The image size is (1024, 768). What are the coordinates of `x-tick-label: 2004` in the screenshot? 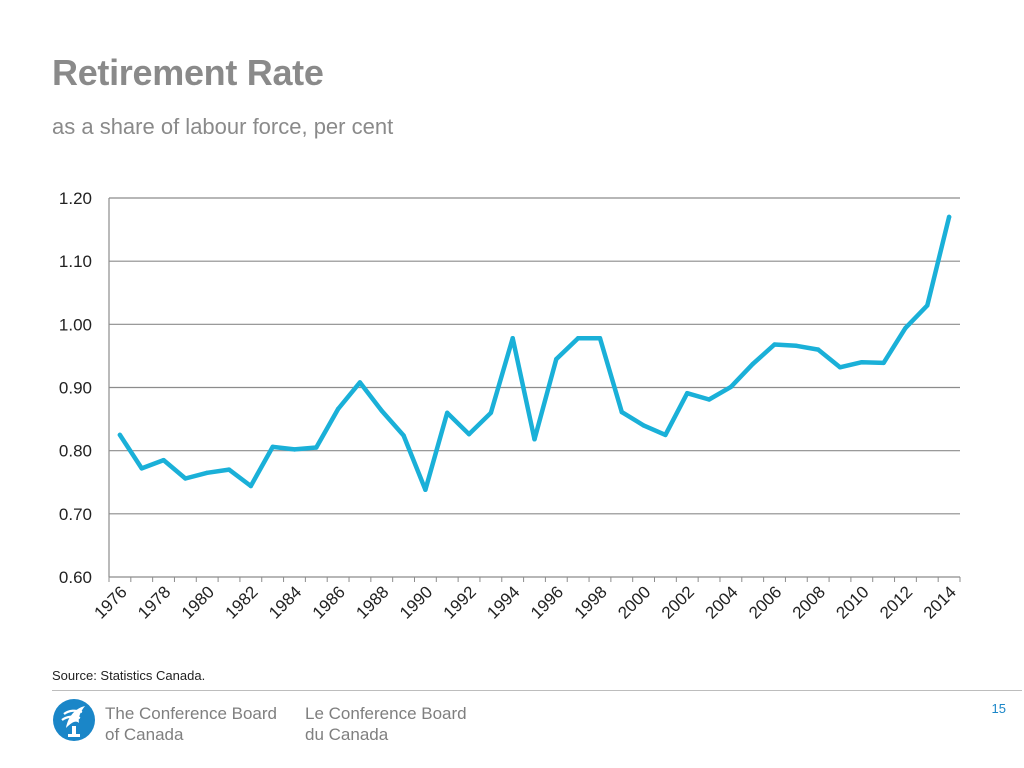 It's located at (722, 602).